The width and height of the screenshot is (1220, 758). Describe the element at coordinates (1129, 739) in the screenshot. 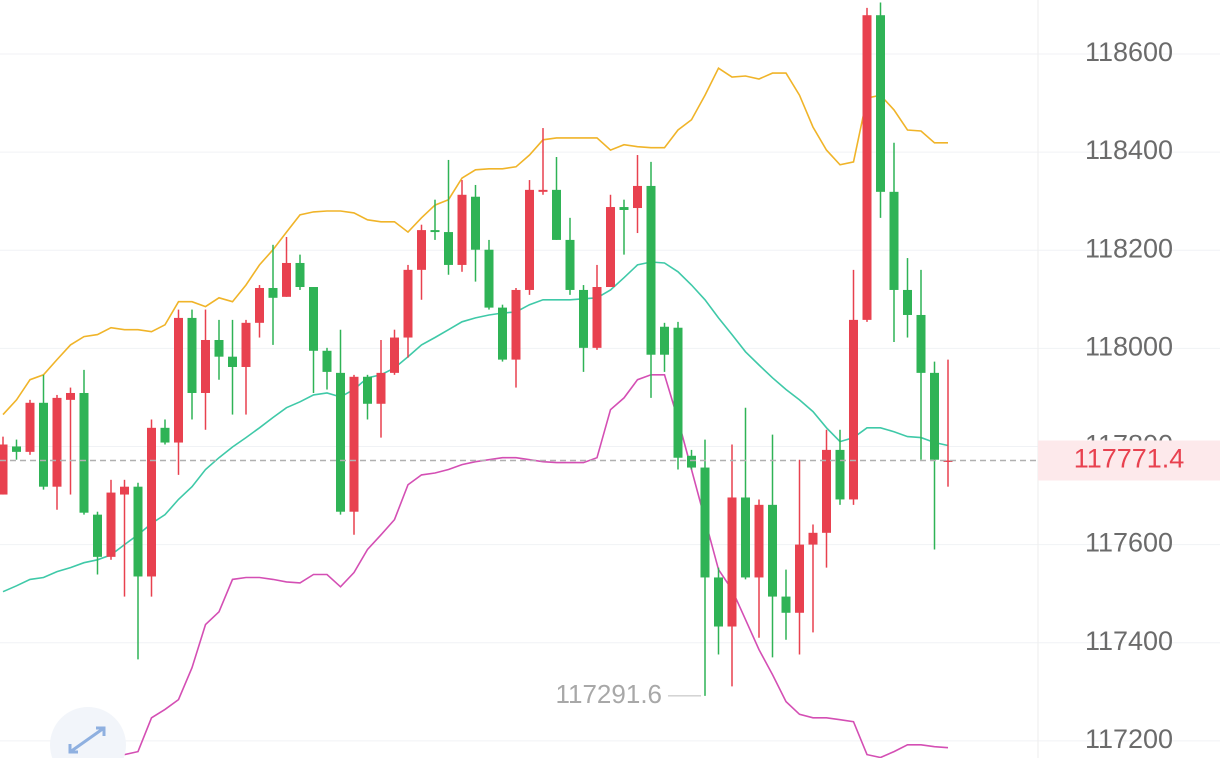

I see `y-tick-label: 117200` at that location.